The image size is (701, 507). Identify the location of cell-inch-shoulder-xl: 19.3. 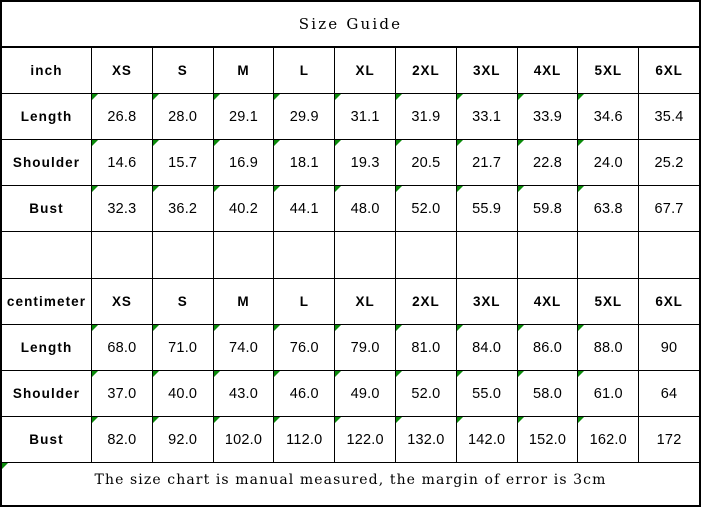
(365, 162).